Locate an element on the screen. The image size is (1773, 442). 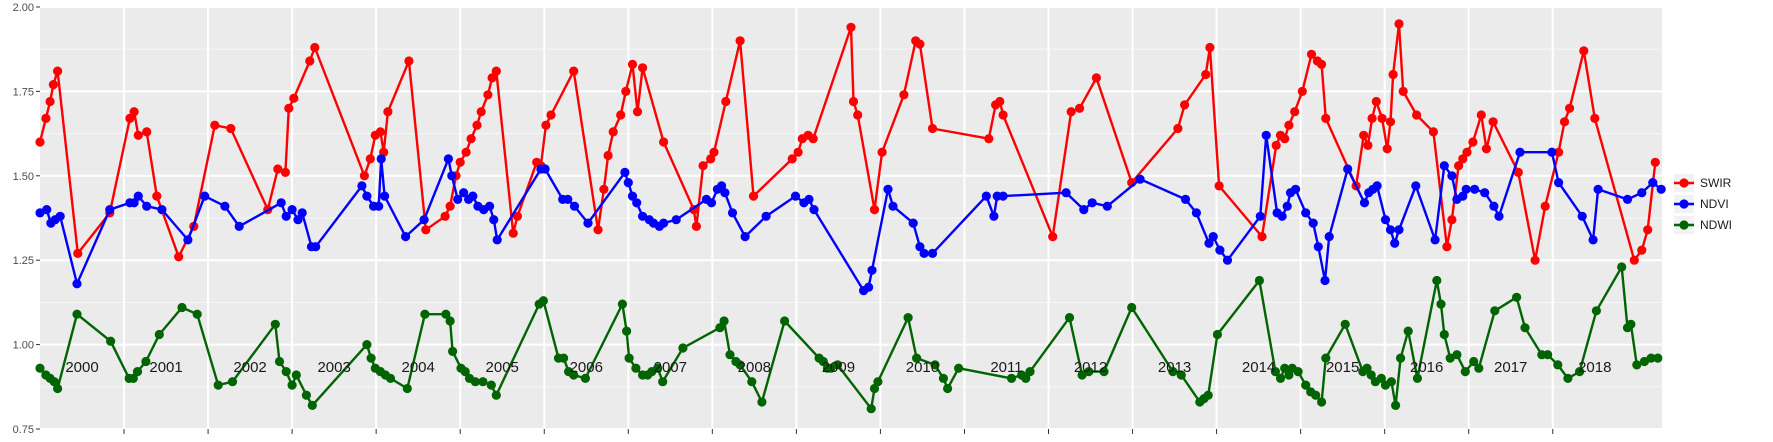
year-label: 2008 is located at coordinates (754, 367).